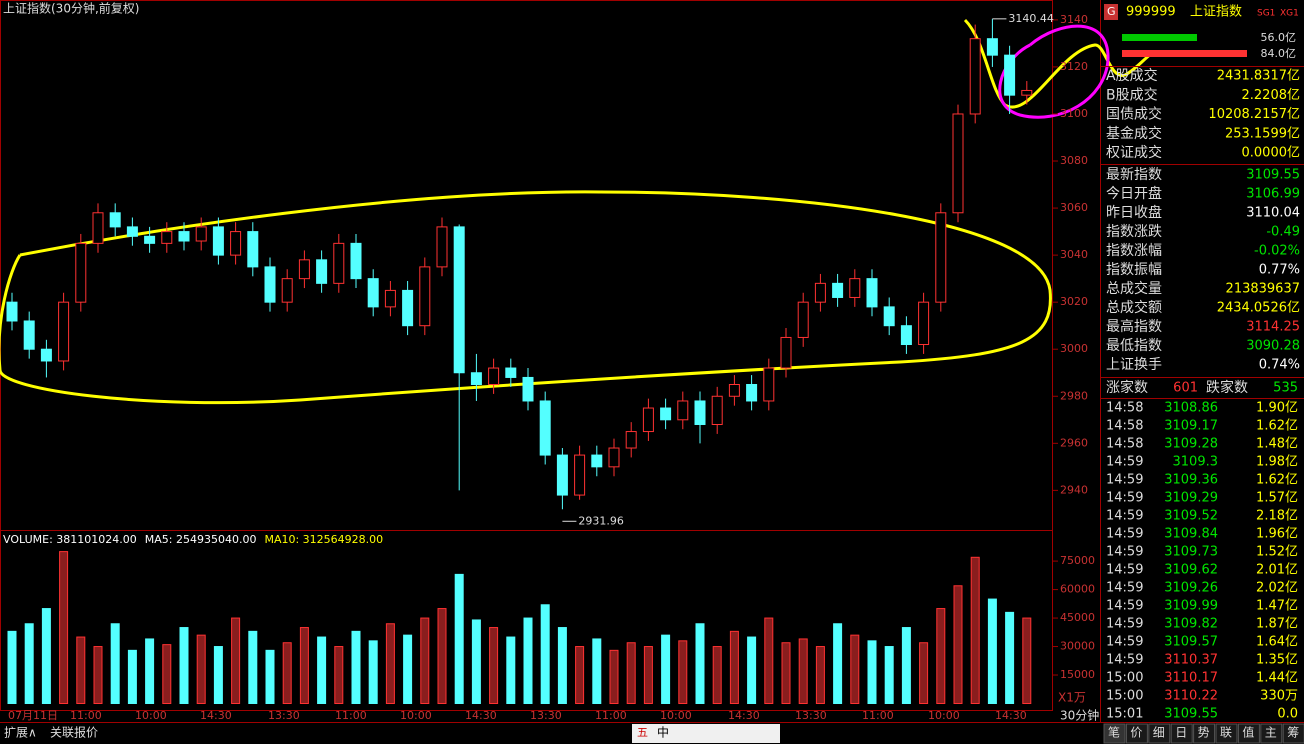  I want to click on tab-related: 关联报价, so click(74, 732).